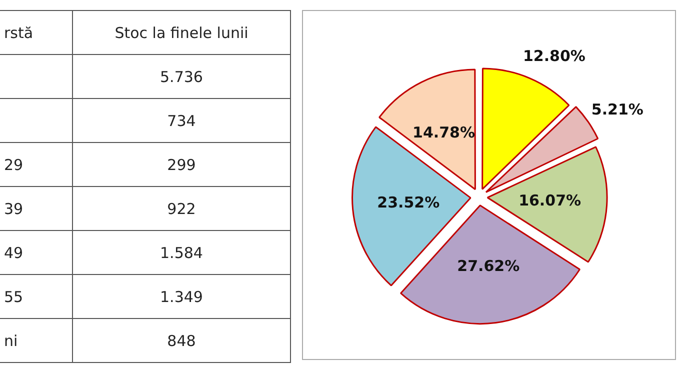  I want to click on data-label: 23.52%, so click(408, 203).